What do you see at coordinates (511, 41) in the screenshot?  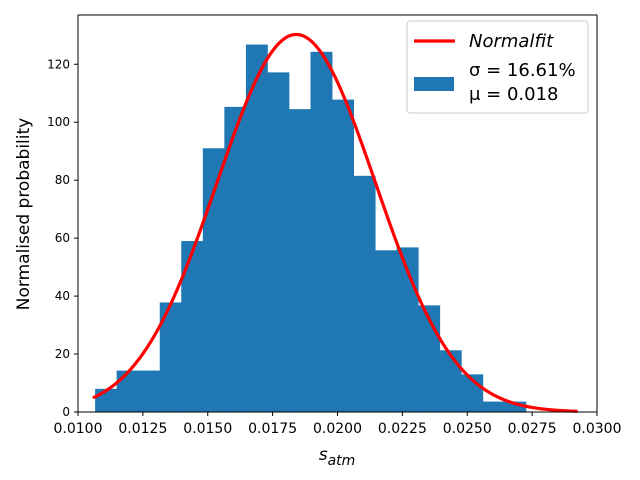 I see `legend-fit-label: Normalfit` at bounding box center [511, 41].